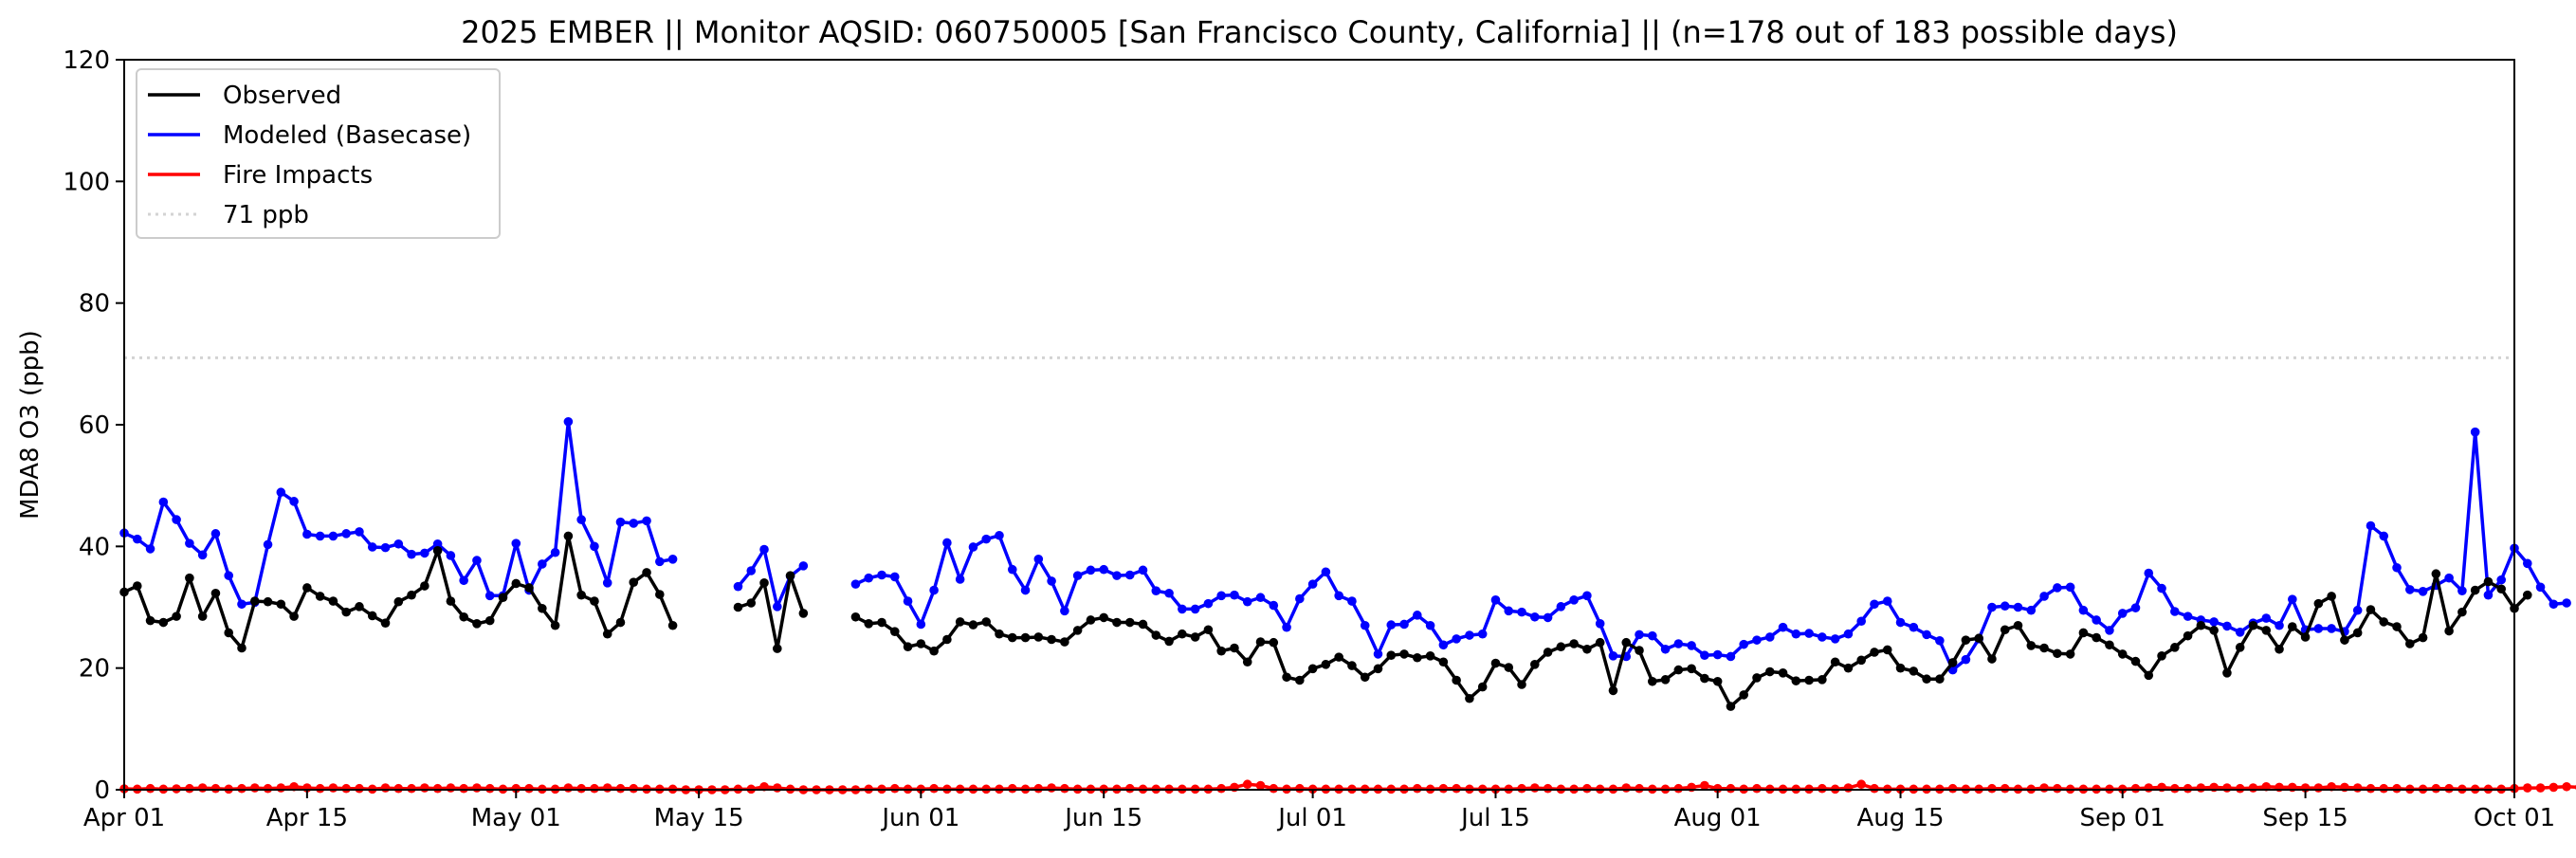 This screenshot has height=858, width=2576. I want to click on x-tick-label: Aug 01, so click(1718, 818).